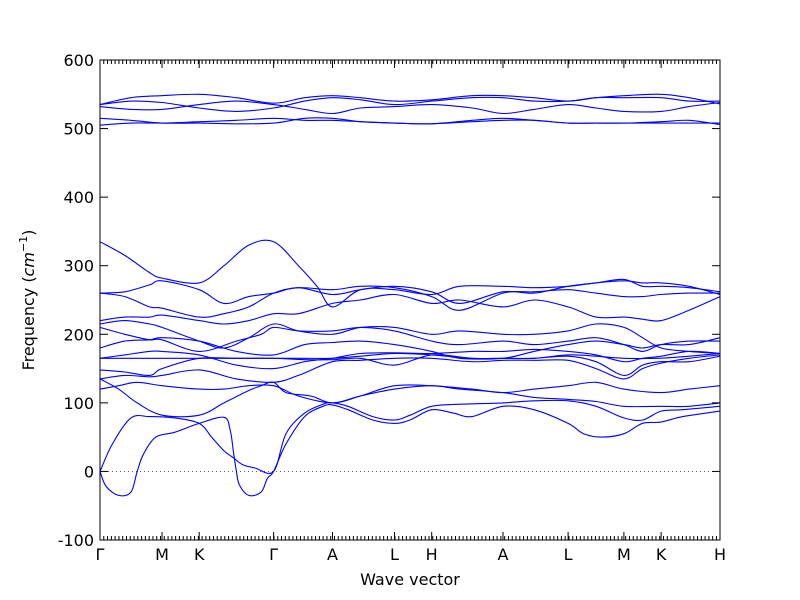 Image resolution: width=800 pixels, height=600 pixels. Describe the element at coordinates (410, 579) in the screenshot. I see `x-axis-label: Wave vector` at that location.